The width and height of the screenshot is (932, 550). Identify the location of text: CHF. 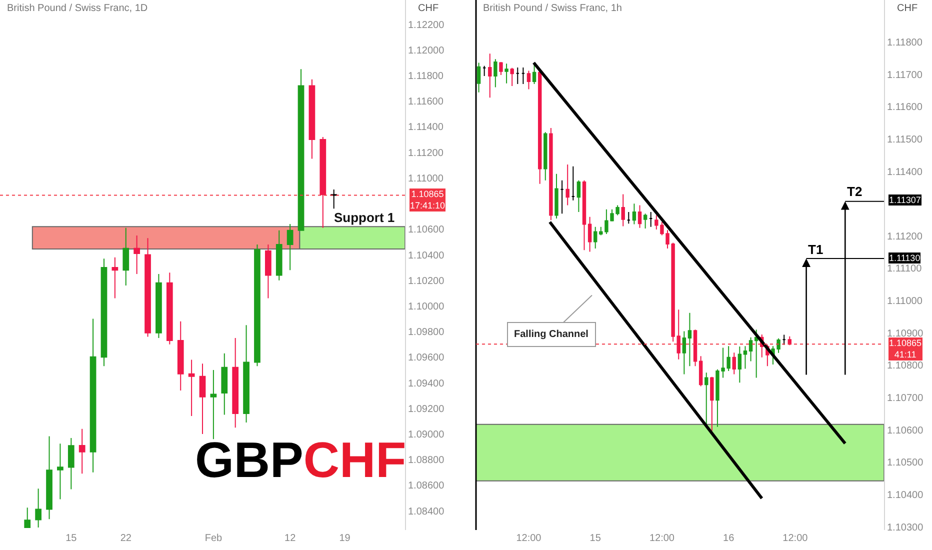
(428, 8).